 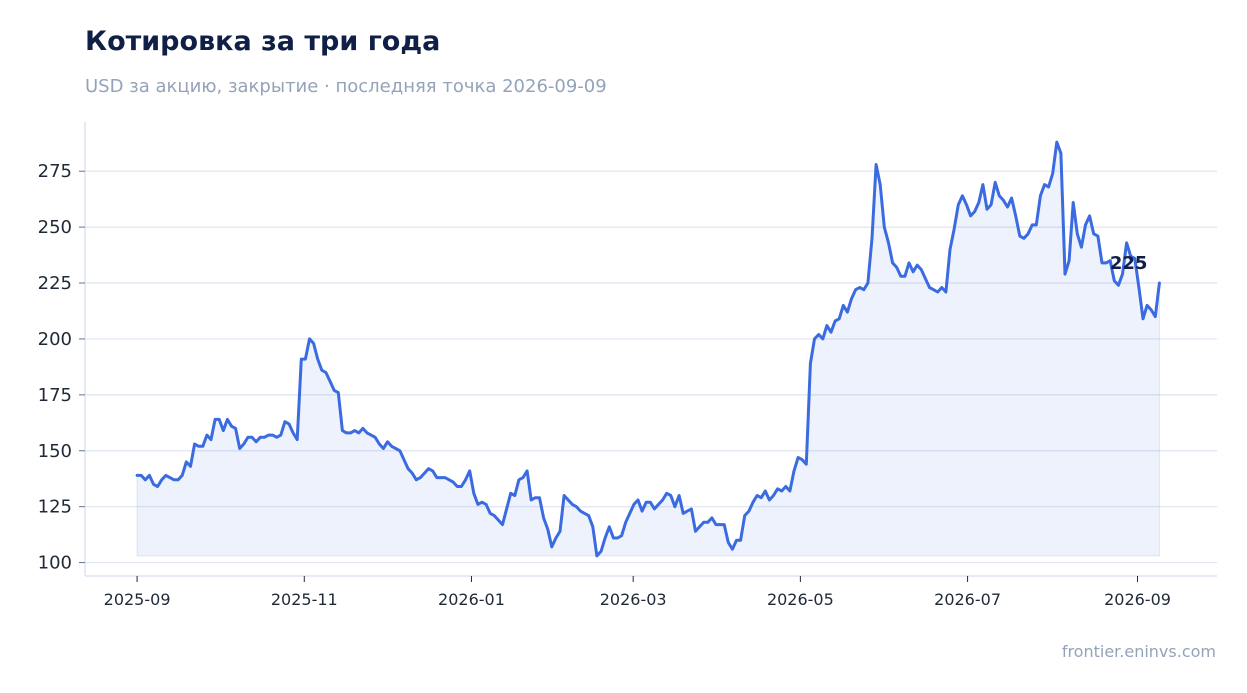 I want to click on last-value-label: 225, so click(x=1129, y=263).